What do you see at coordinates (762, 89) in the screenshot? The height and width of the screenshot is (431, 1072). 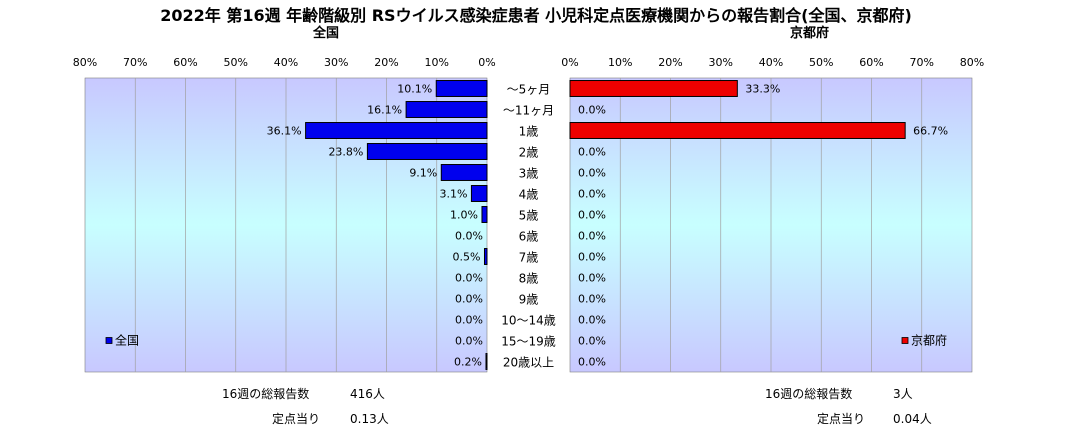 I see `kyoto-data-label: 33.3%` at bounding box center [762, 89].